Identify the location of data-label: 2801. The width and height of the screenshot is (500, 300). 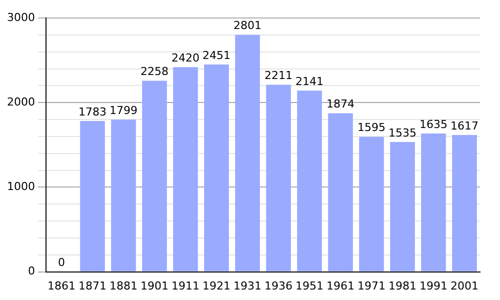
(247, 25).